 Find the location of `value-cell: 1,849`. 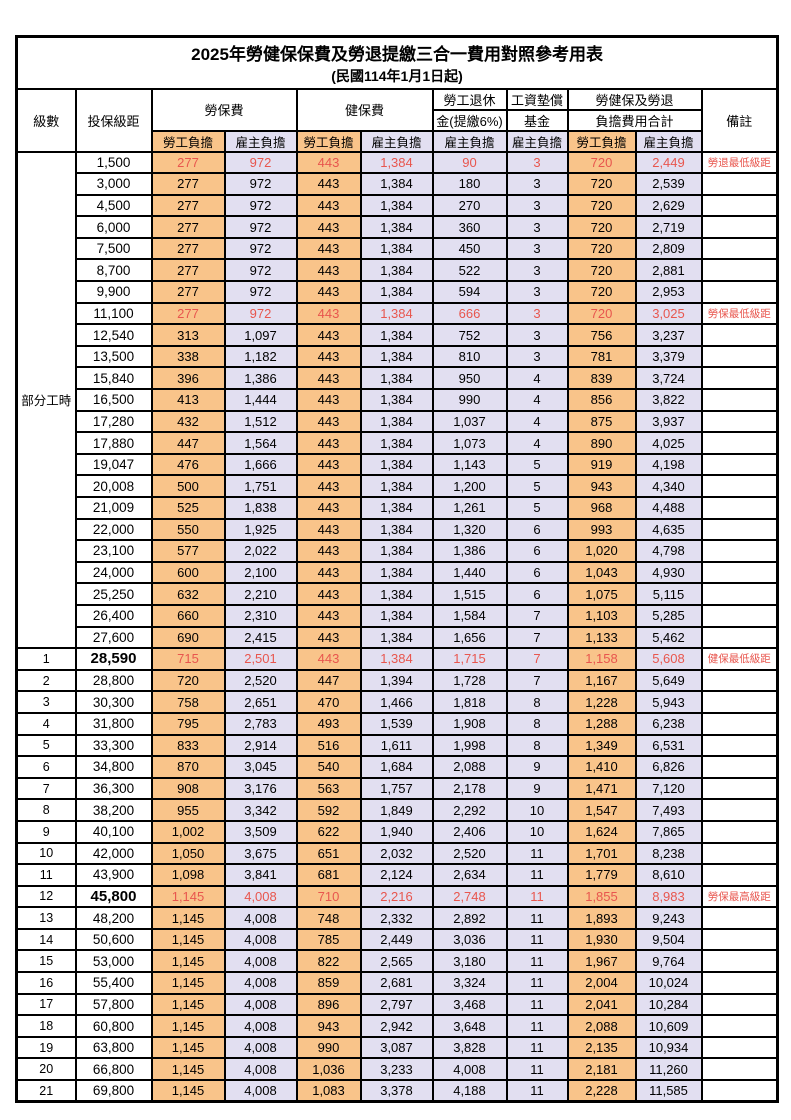

value-cell: 1,849 is located at coordinates (396, 810).